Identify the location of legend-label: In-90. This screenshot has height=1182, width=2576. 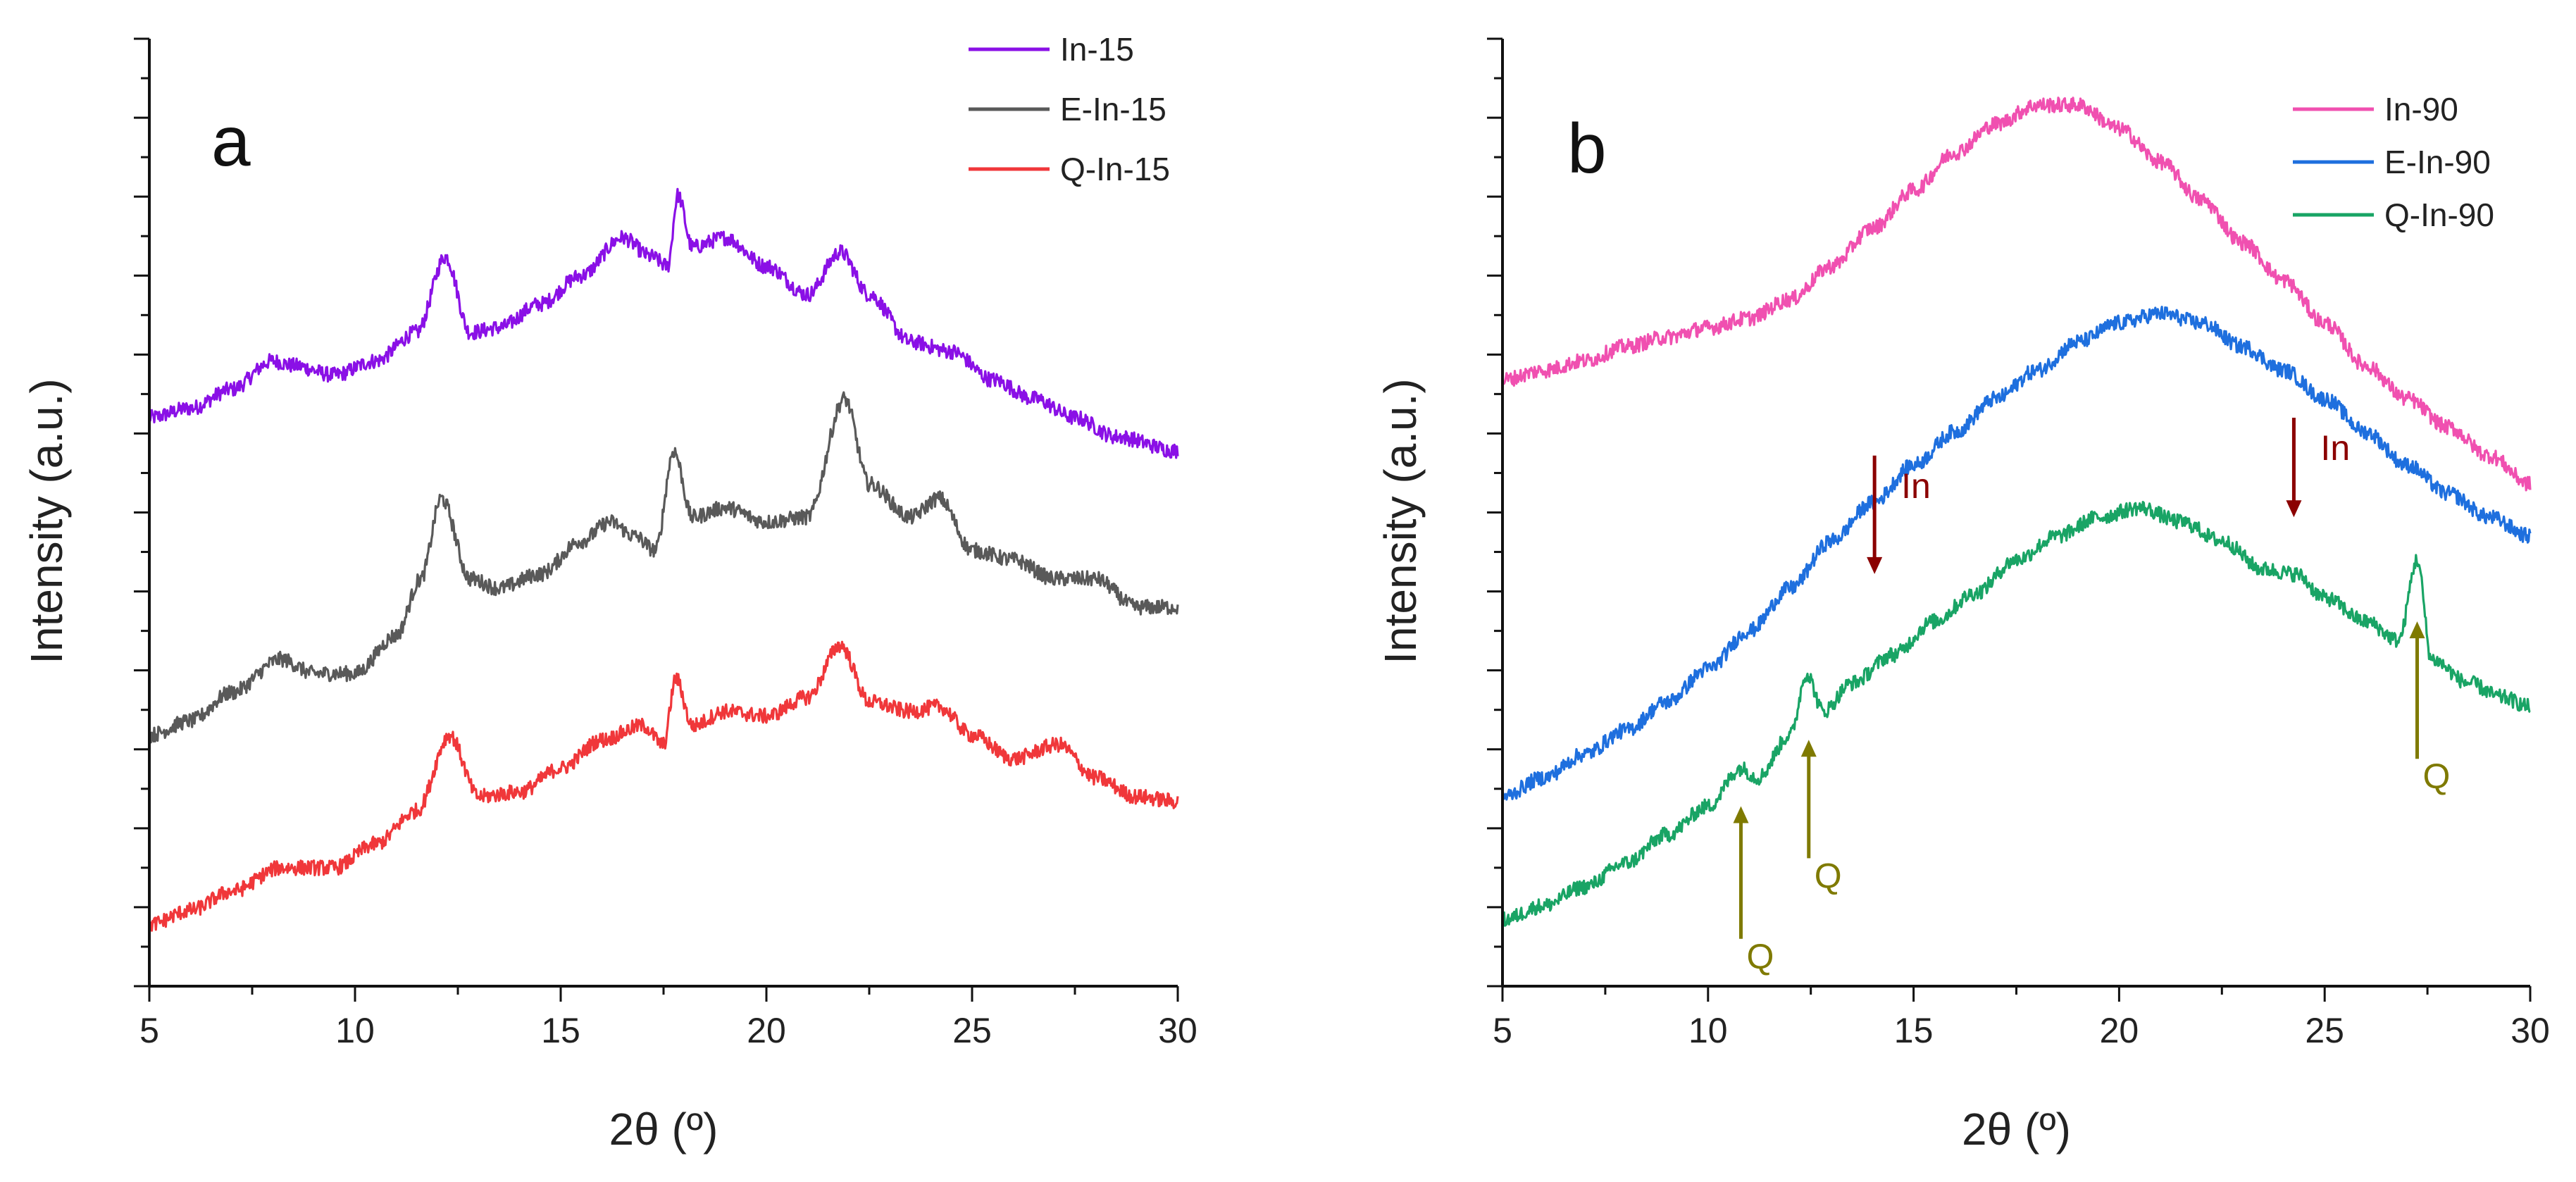
(2421, 109).